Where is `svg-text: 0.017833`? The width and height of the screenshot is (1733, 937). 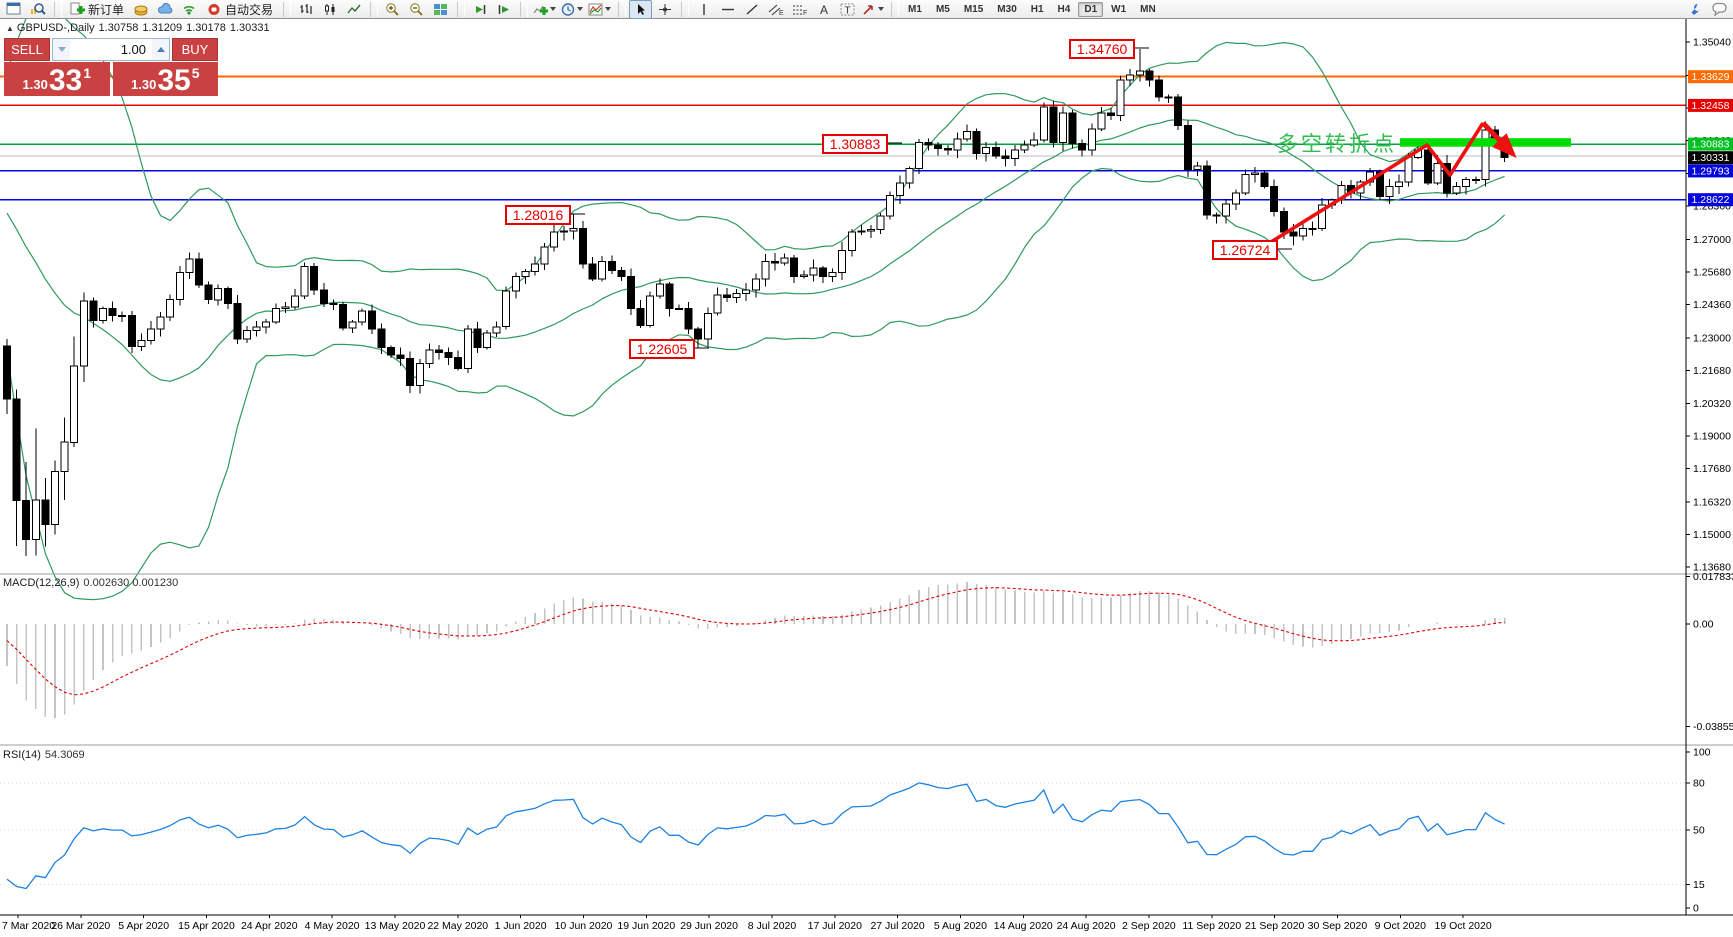 svg-text: 0.017833 is located at coordinates (1713, 577).